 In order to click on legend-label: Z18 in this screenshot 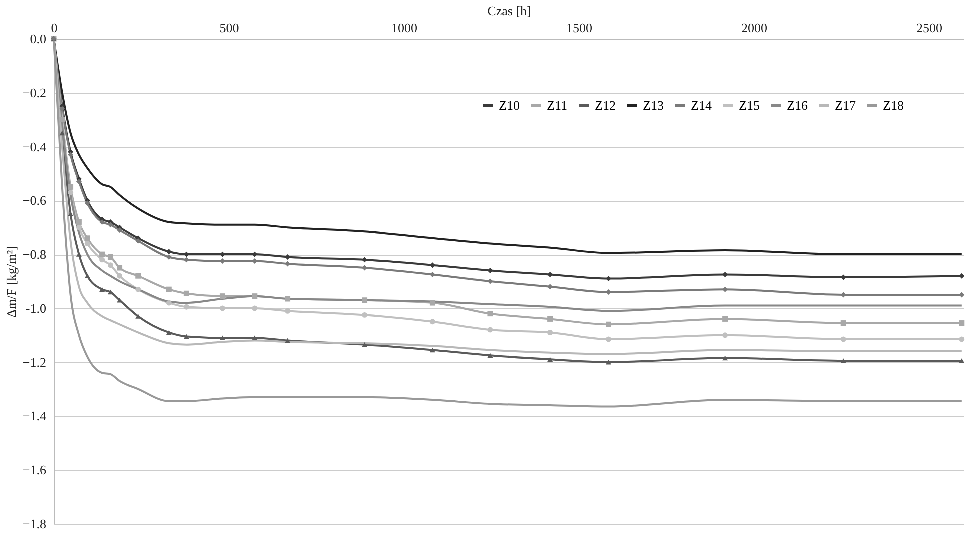, I will do `click(893, 105)`.